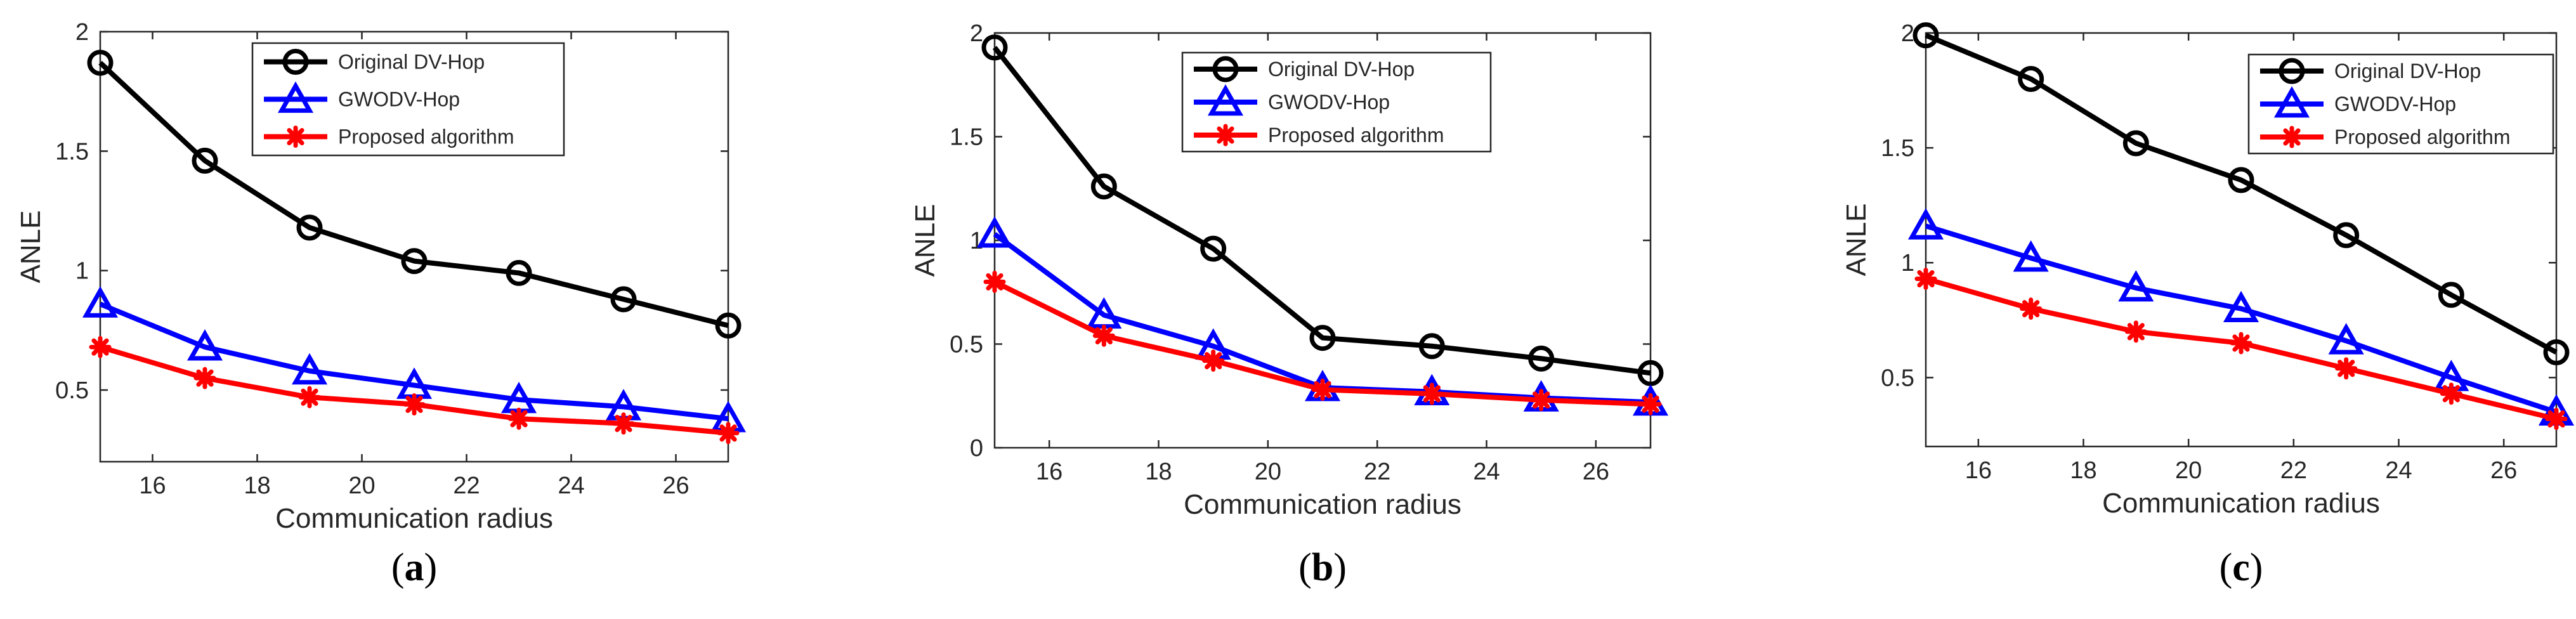  What do you see at coordinates (1322, 567) in the screenshot?
I see `figure-caption: (b)` at bounding box center [1322, 567].